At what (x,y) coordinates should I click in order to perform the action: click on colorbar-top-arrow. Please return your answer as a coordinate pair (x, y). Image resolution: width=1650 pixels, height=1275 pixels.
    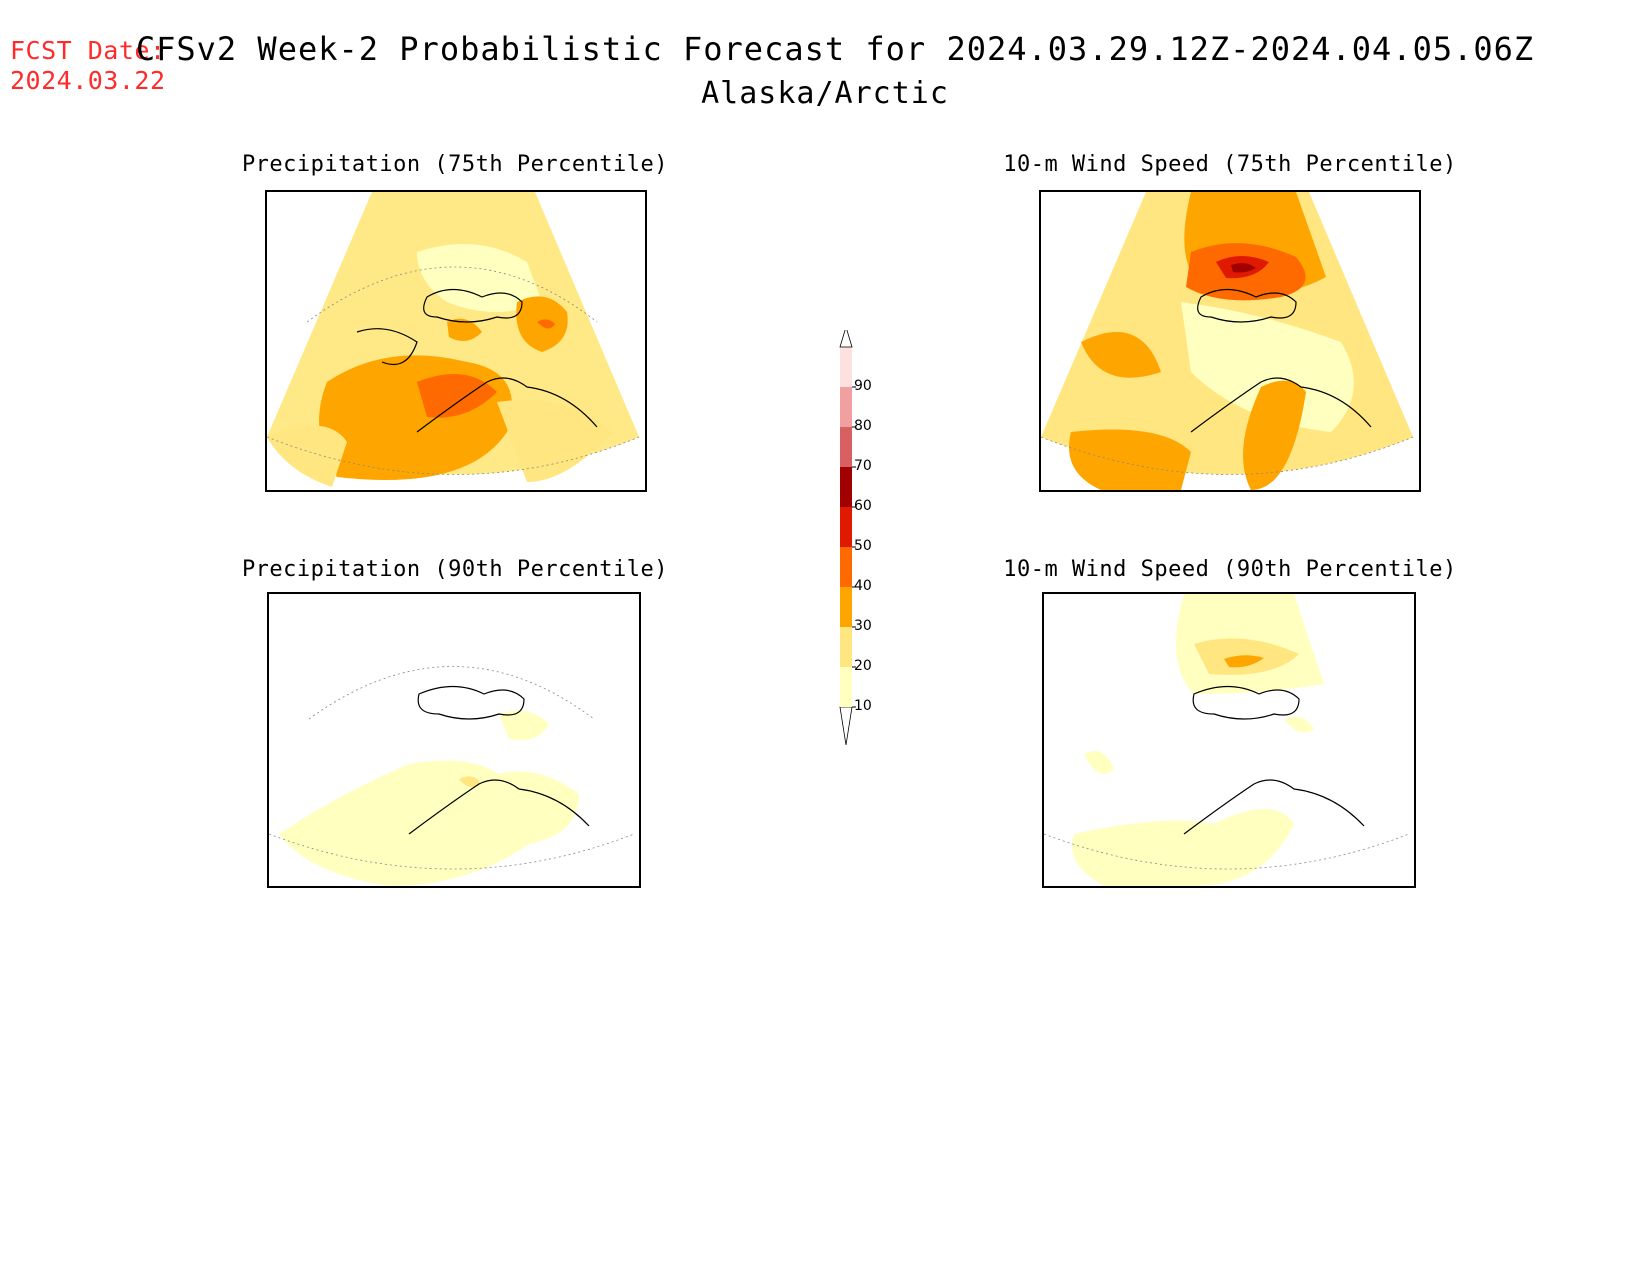
    Looking at the image, I should click on (846, 336).